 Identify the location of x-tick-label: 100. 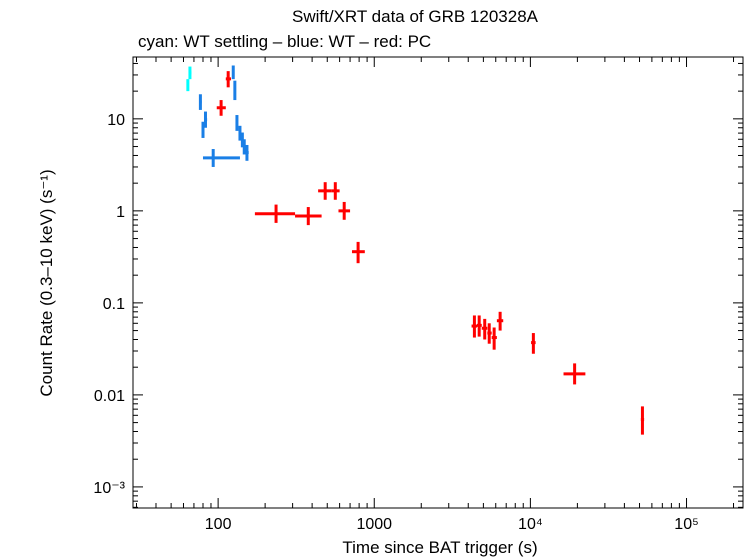
(218, 524).